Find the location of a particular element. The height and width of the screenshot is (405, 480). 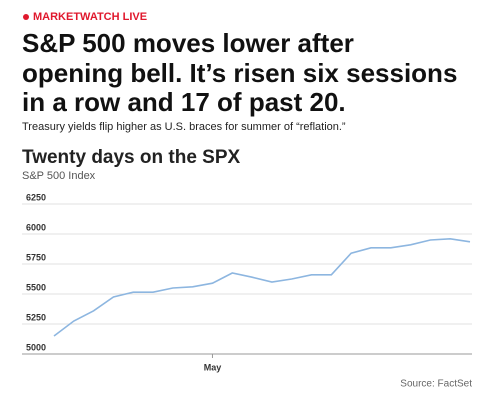

y-tick-label: 6000 is located at coordinates (36, 227).